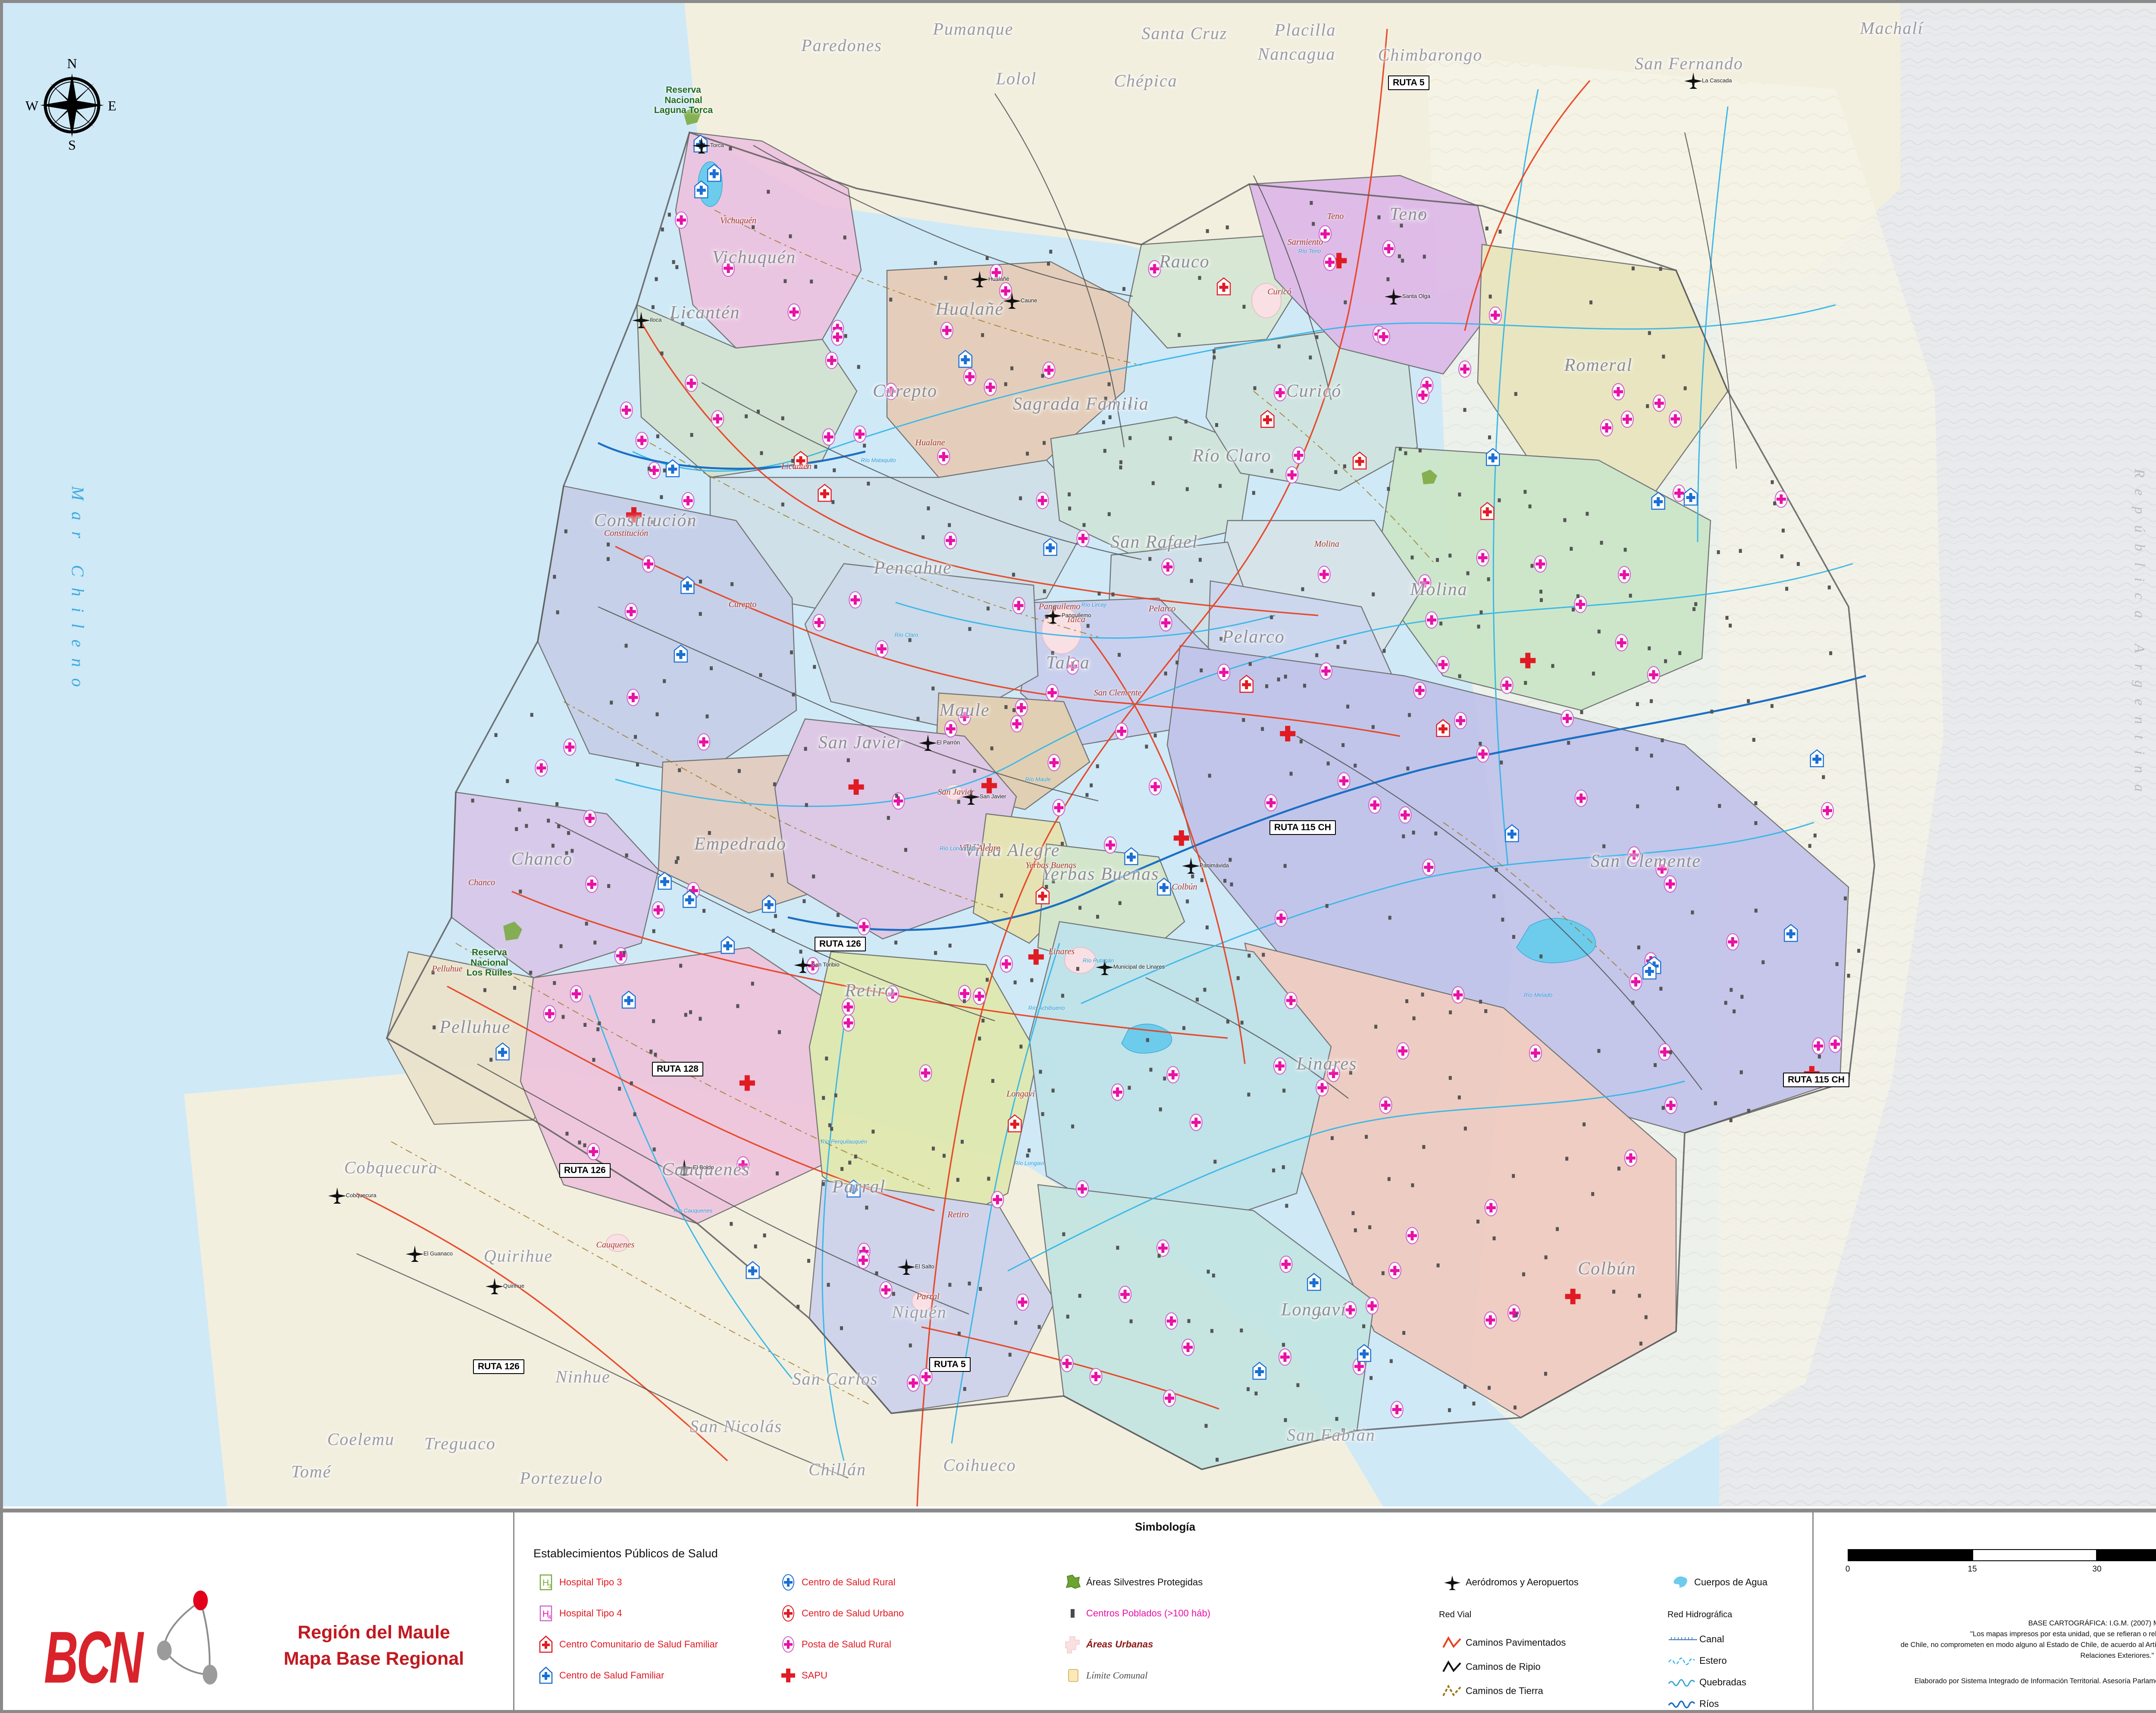 Image resolution: width=2156 pixels, height=1713 pixels. Describe the element at coordinates (1131, 1582) in the screenshot. I see `legend-item-areas-silvestres: Áreas Silvestres Protegidas` at that location.